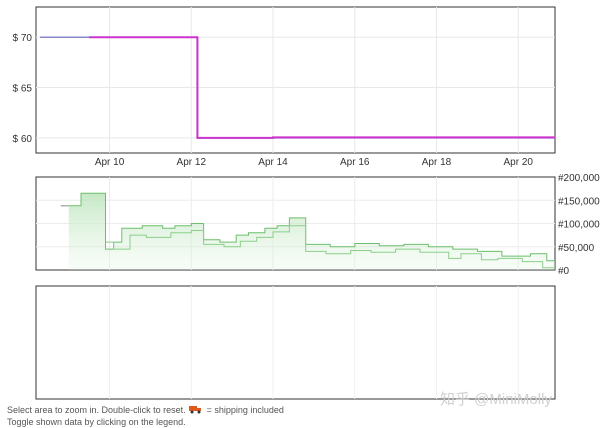 Image resolution: width=600 pixels, height=428 pixels. What do you see at coordinates (437, 162) in the screenshot?
I see `x-tick-label: Apr 18` at bounding box center [437, 162].